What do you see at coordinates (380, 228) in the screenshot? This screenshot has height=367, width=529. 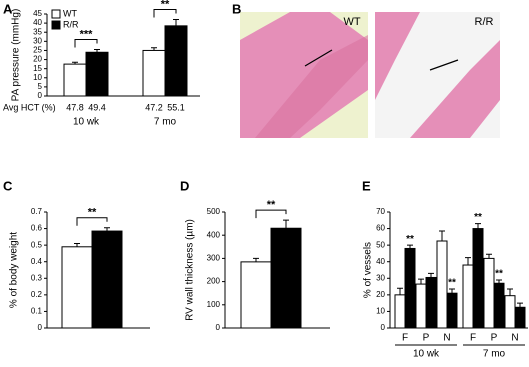 I see `y-tick-label: 60` at bounding box center [380, 228].